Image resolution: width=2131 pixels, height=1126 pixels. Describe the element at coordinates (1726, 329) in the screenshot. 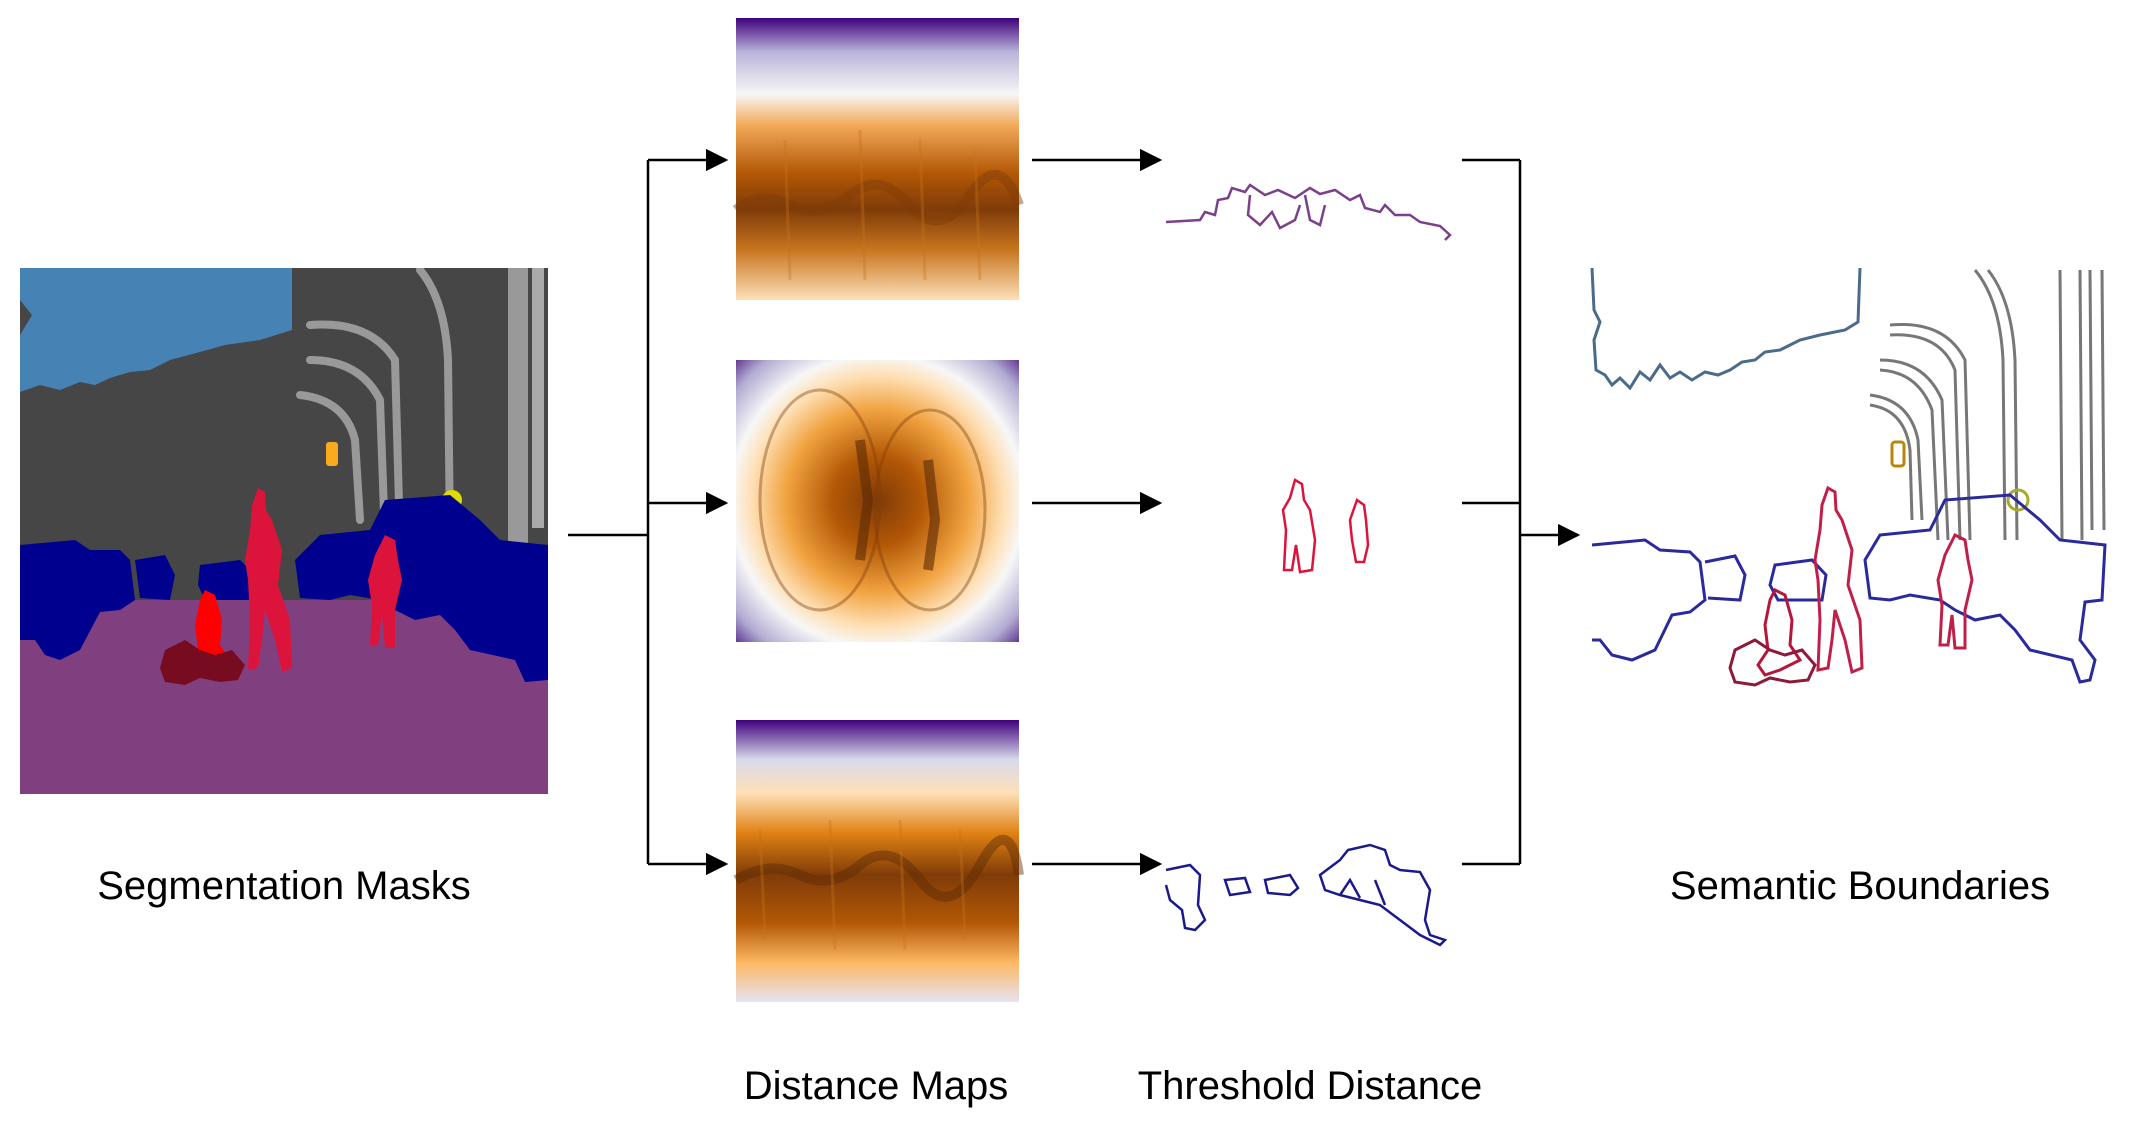

I see `boundary-sky` at that location.